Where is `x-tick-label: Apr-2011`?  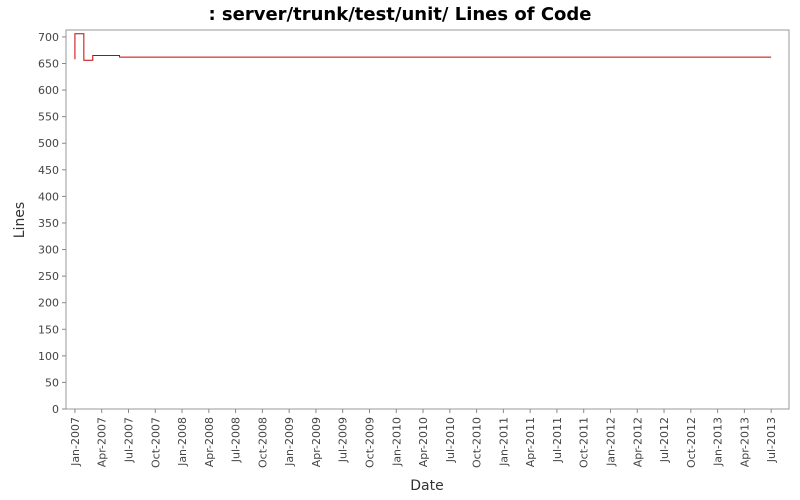
x-tick-label: Apr-2011 is located at coordinates (530, 442).